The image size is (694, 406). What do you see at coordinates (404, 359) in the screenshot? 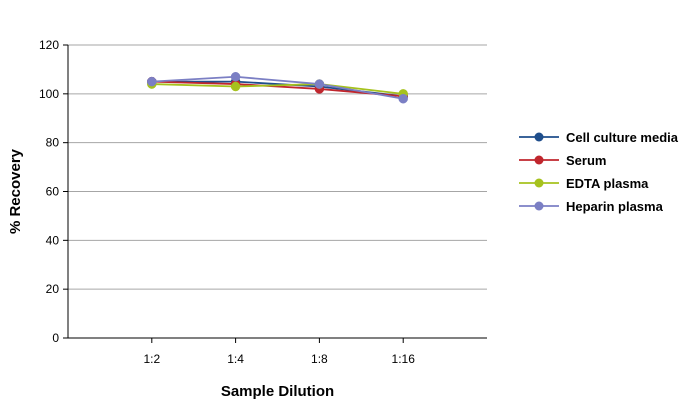
I see `x-tick-label: 1:16` at bounding box center [404, 359].